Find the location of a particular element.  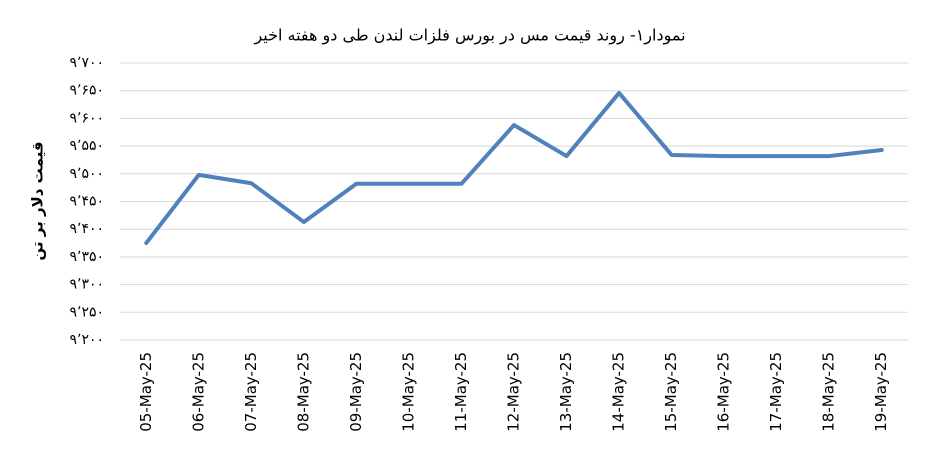

y-tick-label: ۹٬۶۰۰ is located at coordinates (86, 118).